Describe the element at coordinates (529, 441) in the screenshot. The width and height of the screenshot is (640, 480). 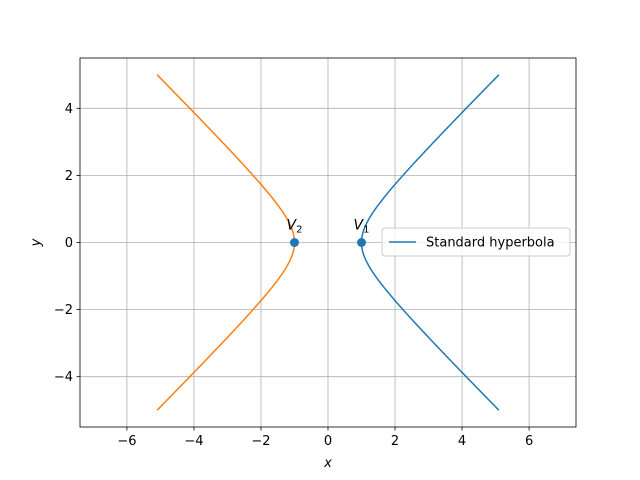
I see `x-tick-label: 6` at that location.